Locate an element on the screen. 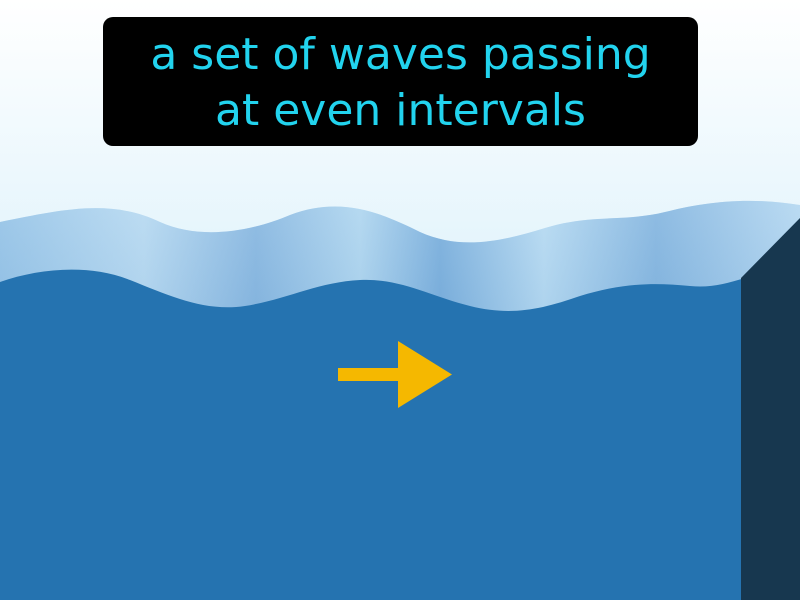 The image size is (800, 600). caption-line-2: at even intervals is located at coordinates (400, 111).